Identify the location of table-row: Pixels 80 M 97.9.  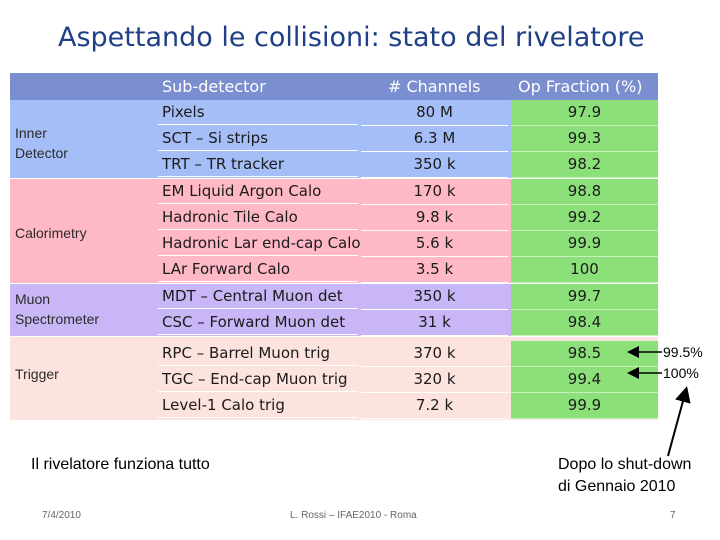
(408, 113).